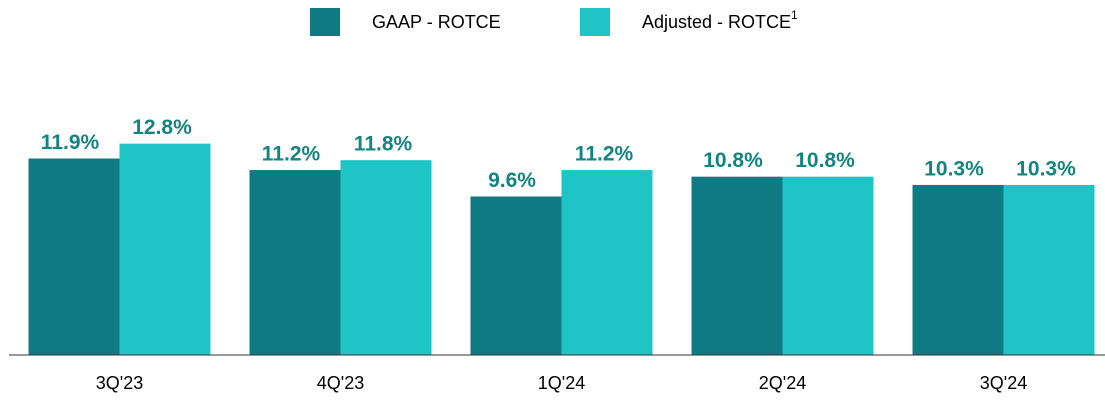  What do you see at coordinates (561, 383) in the screenshot?
I see `x-tick-label: 1Q'24` at bounding box center [561, 383].